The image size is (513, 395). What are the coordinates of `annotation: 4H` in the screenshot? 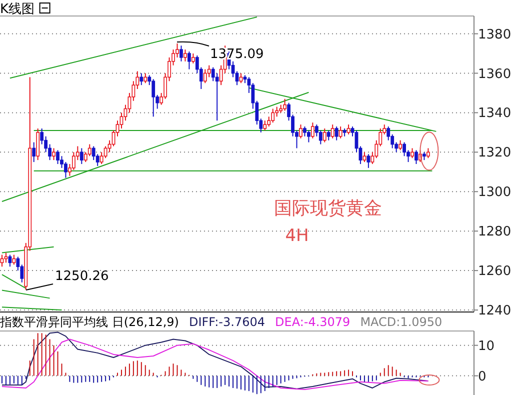 It's located at (297, 236).